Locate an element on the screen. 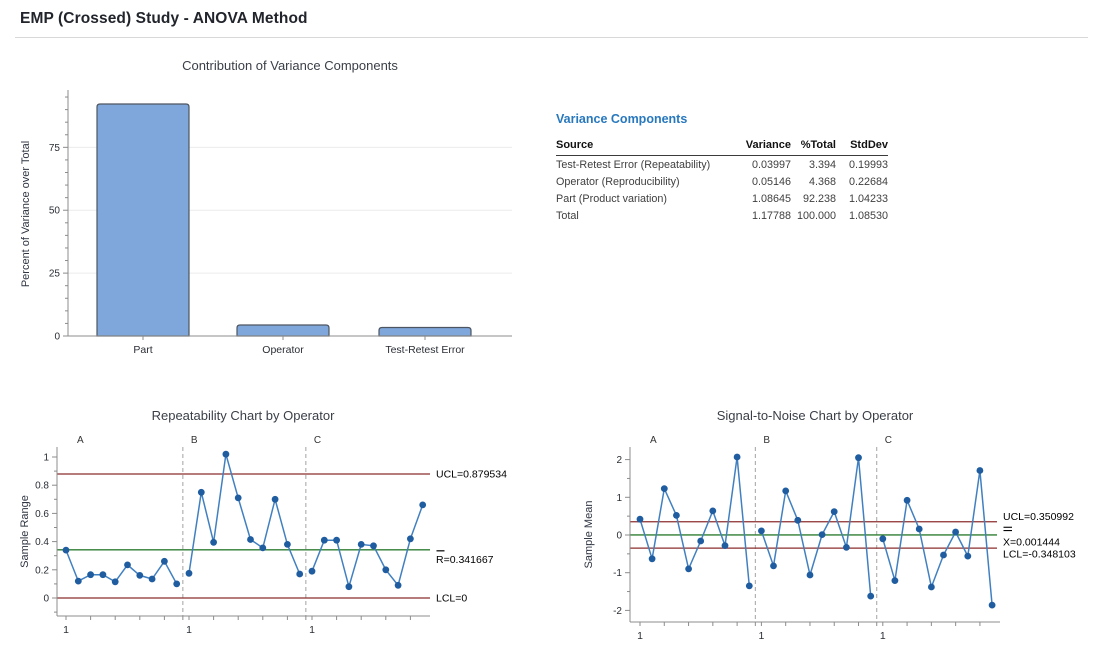 The width and height of the screenshot is (1100, 652). y-tick-label: -2 is located at coordinates (617, 611).